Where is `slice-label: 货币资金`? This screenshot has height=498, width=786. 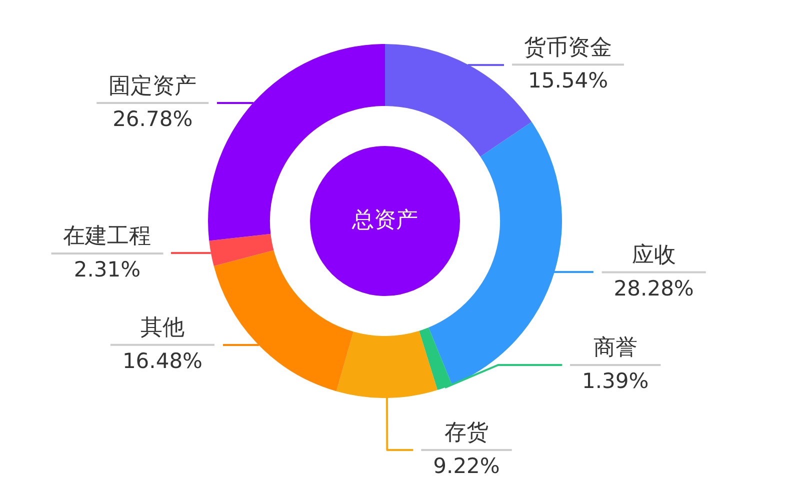
slice-label: 货币资金 is located at coordinates (568, 47).